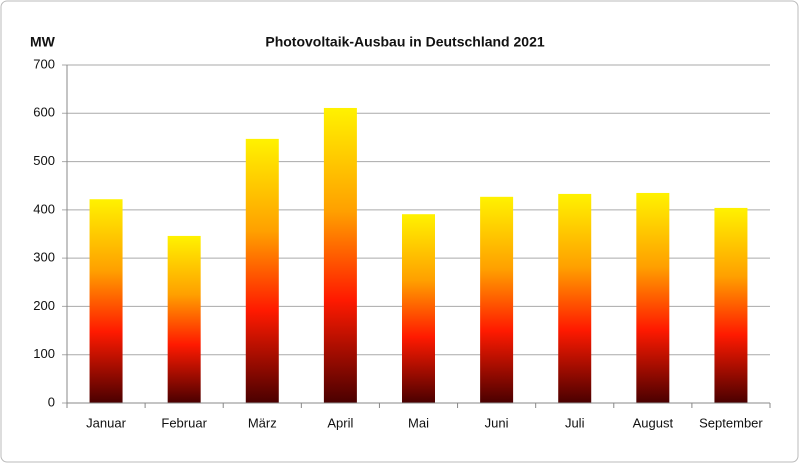 The height and width of the screenshot is (464, 800). Describe the element at coordinates (731, 422) in the screenshot. I see `x-tick-label: September` at that location.